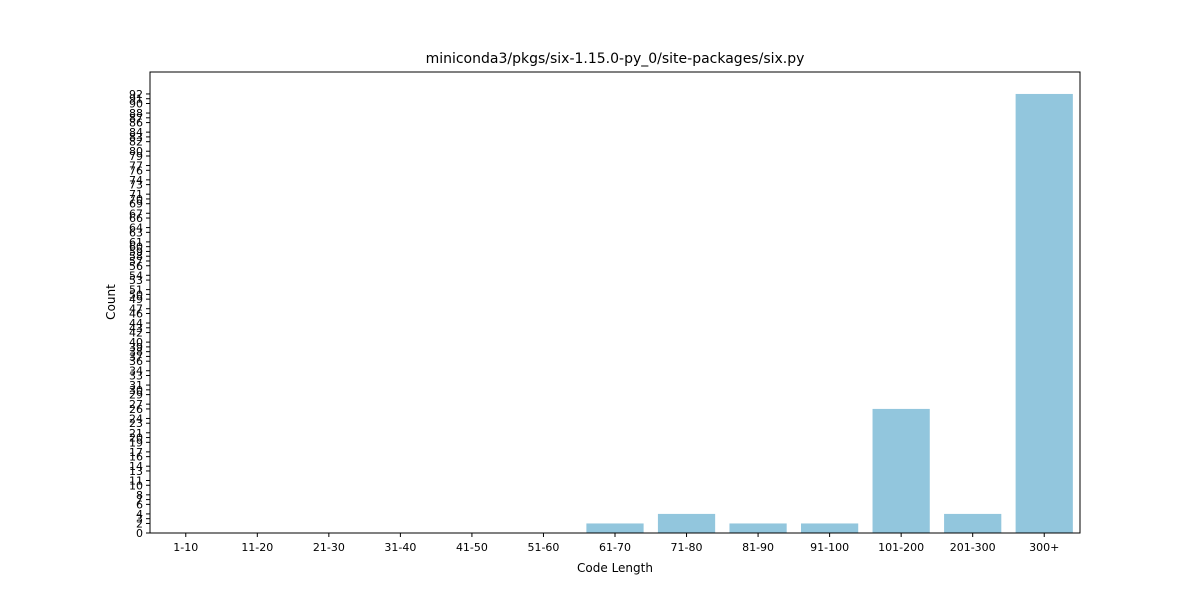 Image resolution: width=1200 pixels, height=600 pixels. Describe the element at coordinates (329, 547) in the screenshot. I see `x-tick-label: 21-30` at that location.